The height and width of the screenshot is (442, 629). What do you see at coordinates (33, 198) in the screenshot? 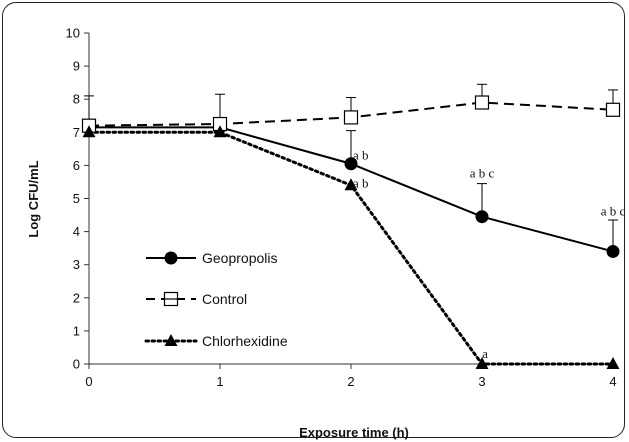
I see `y-axis-title: Log CFU/mL` at bounding box center [33, 198].